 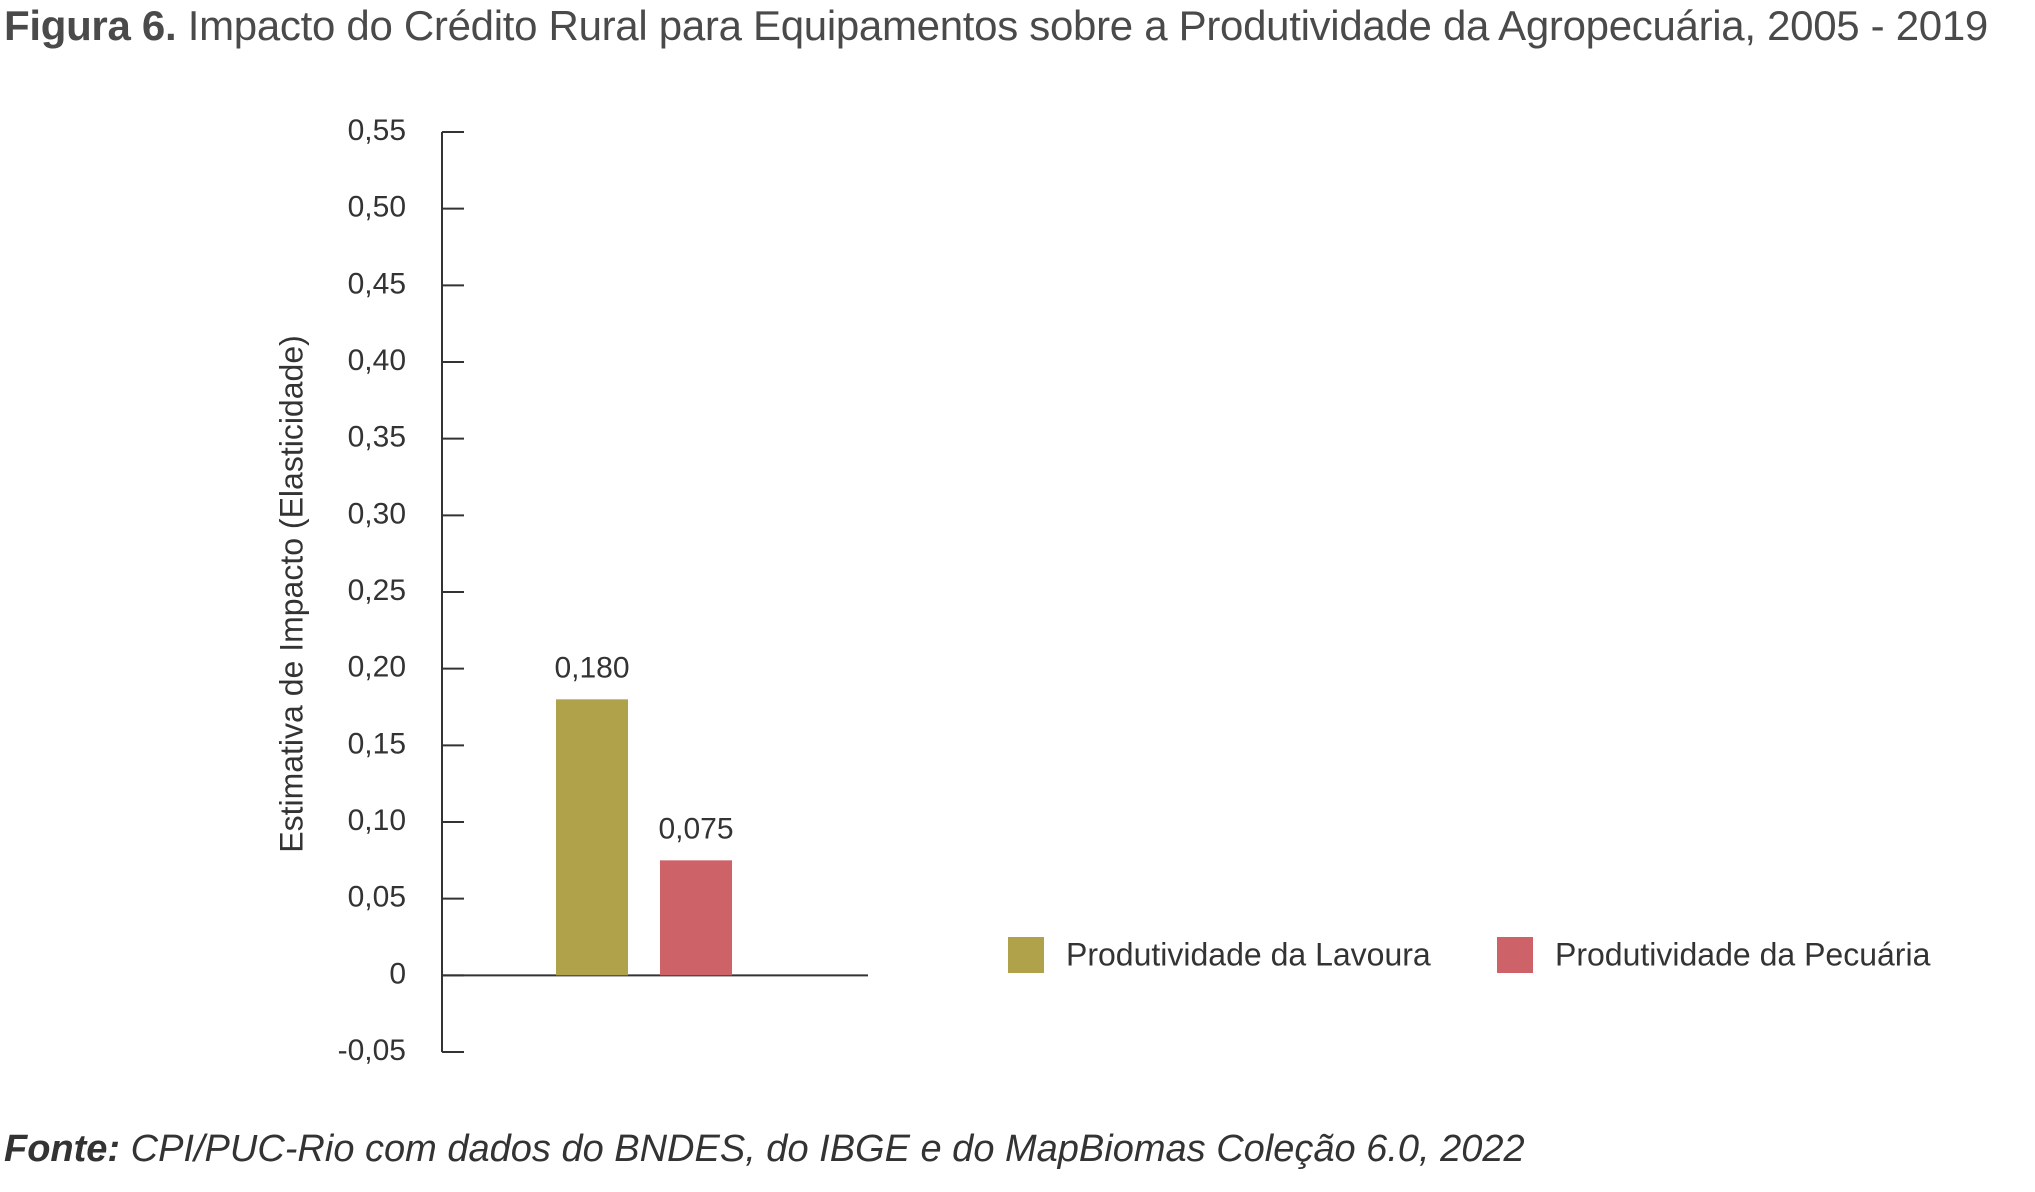 I want to click on y-tick-label: 0,10, so click(x=377, y=820).